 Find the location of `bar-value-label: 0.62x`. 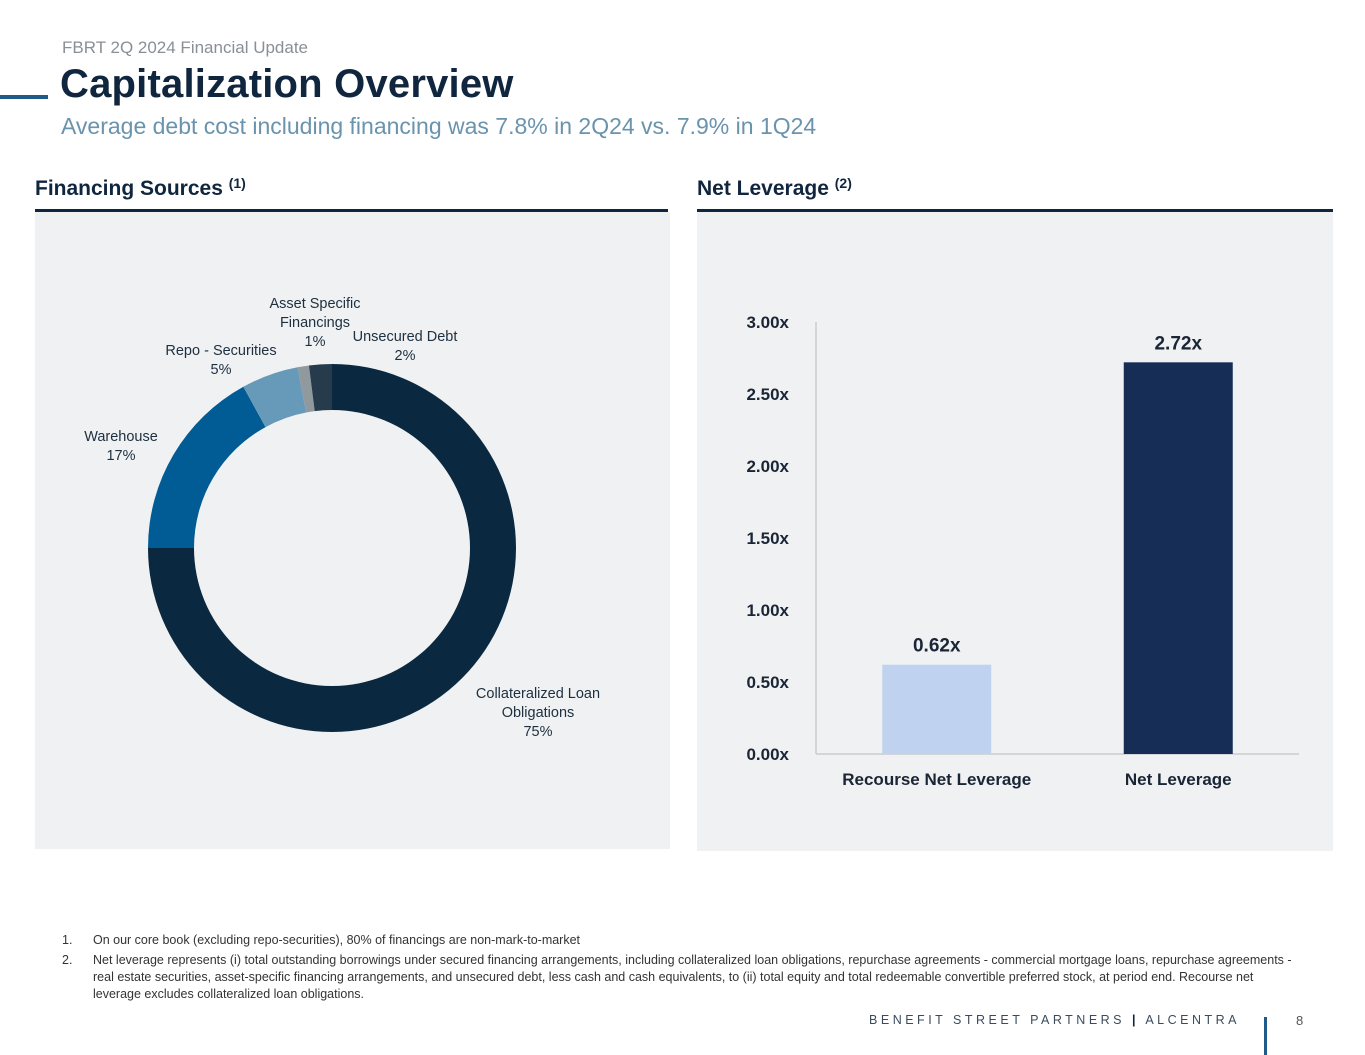

bar-value-label: 0.62x is located at coordinates (937, 646).